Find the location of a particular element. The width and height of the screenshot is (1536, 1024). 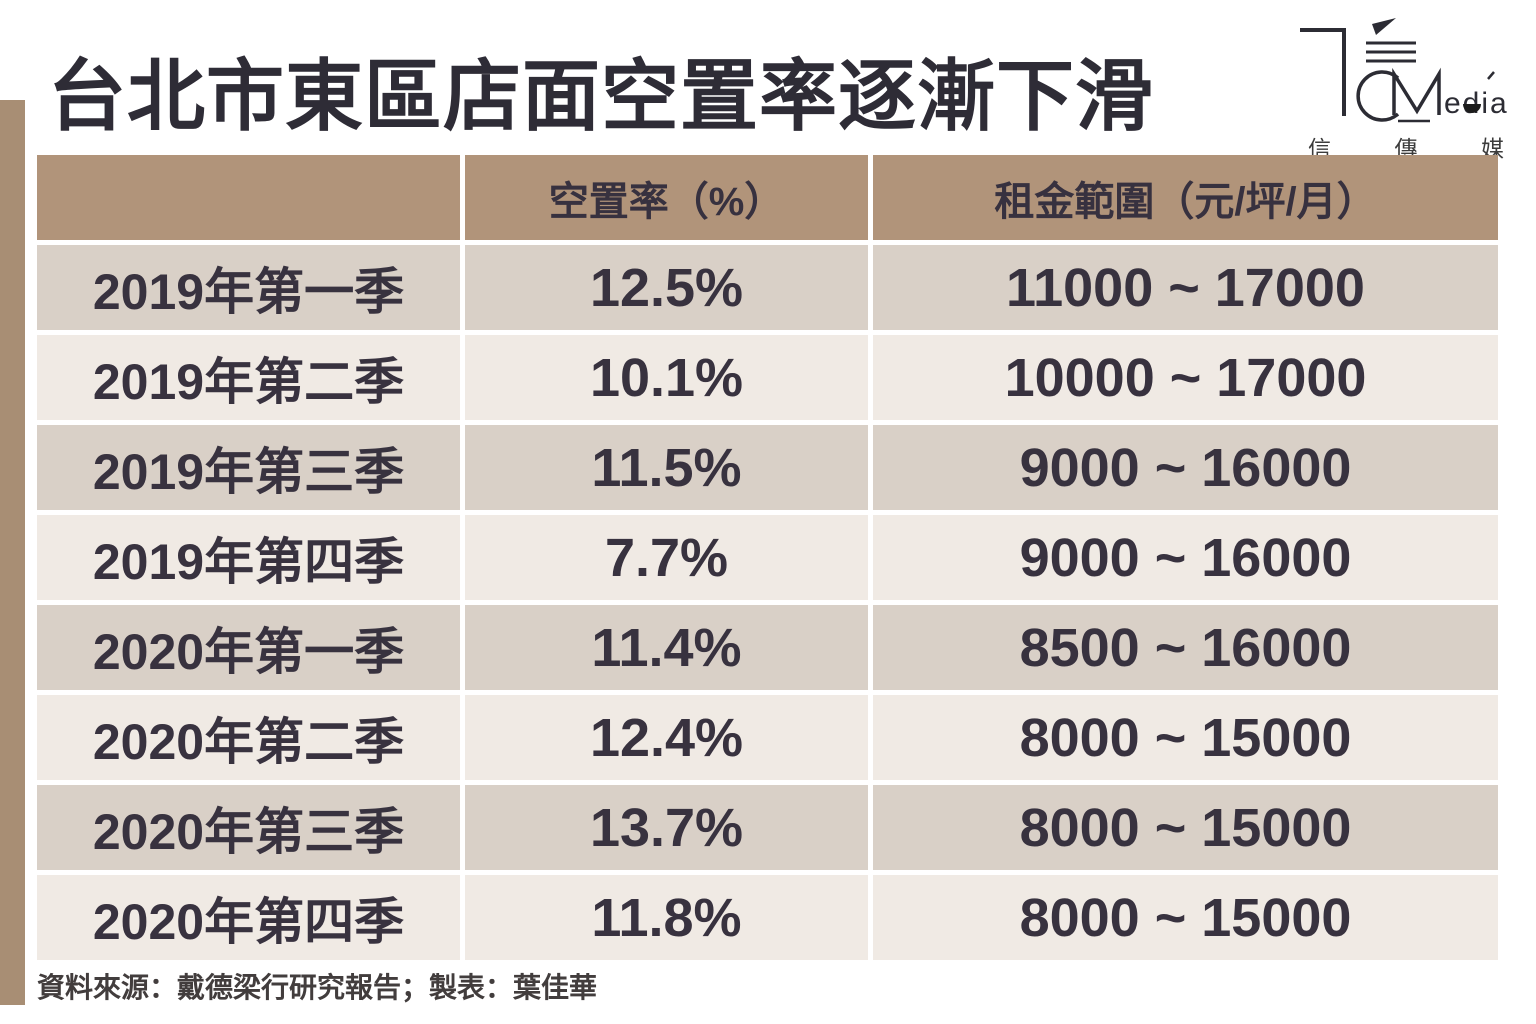

row-quarter: 2019年第一季 is located at coordinates (248, 287).